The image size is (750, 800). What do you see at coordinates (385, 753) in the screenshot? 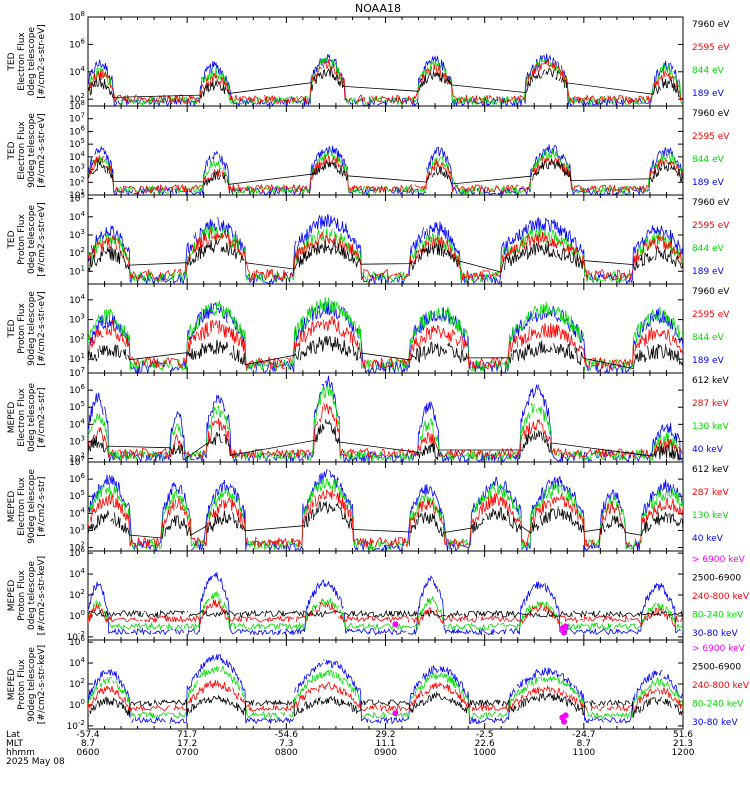
I see `x-tick-time: 0900` at bounding box center [385, 753].